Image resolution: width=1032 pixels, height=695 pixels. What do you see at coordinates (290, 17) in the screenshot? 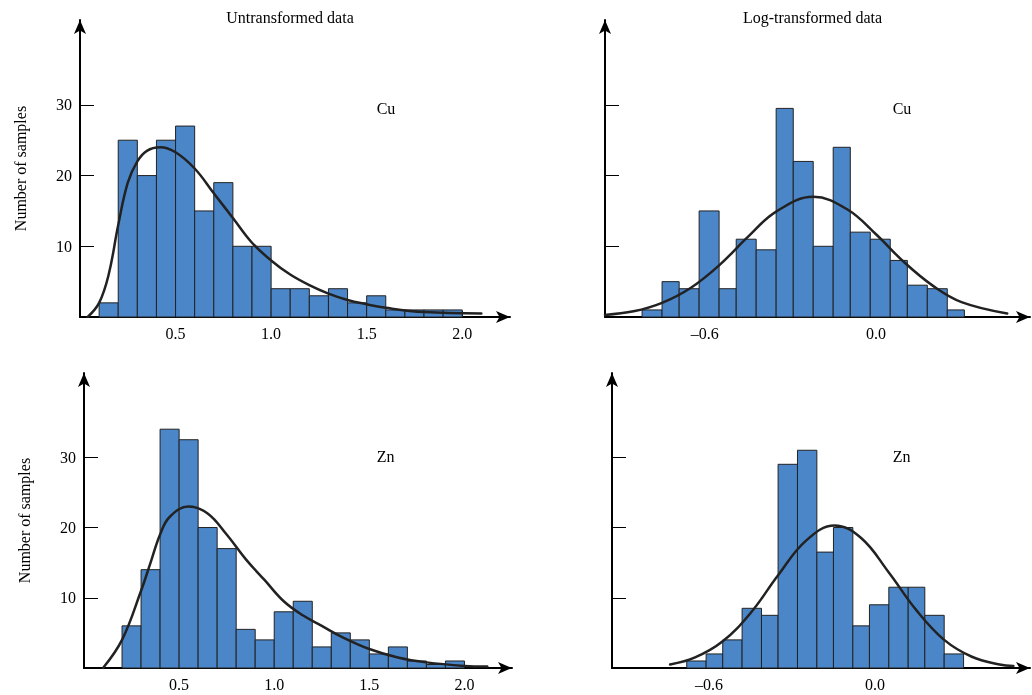
I see `chart-title: Untransformed data` at bounding box center [290, 17].